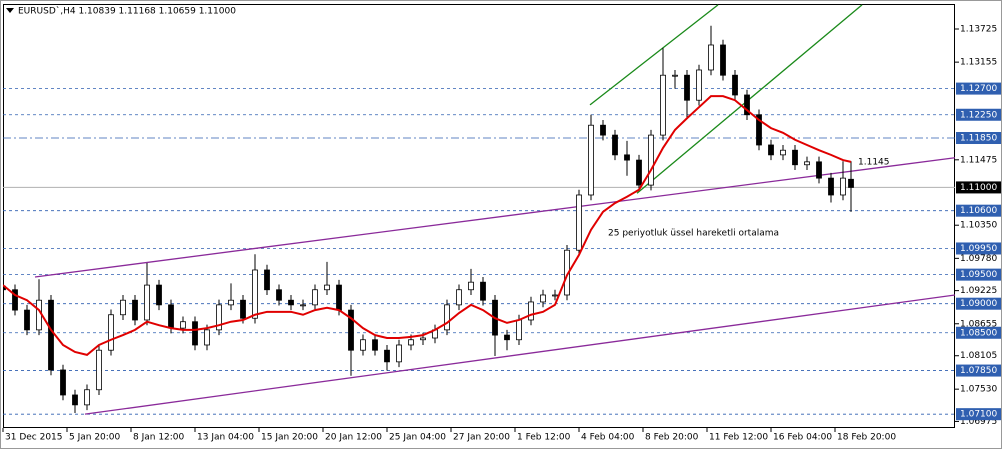  I want to click on trendline, so click(654, 55).